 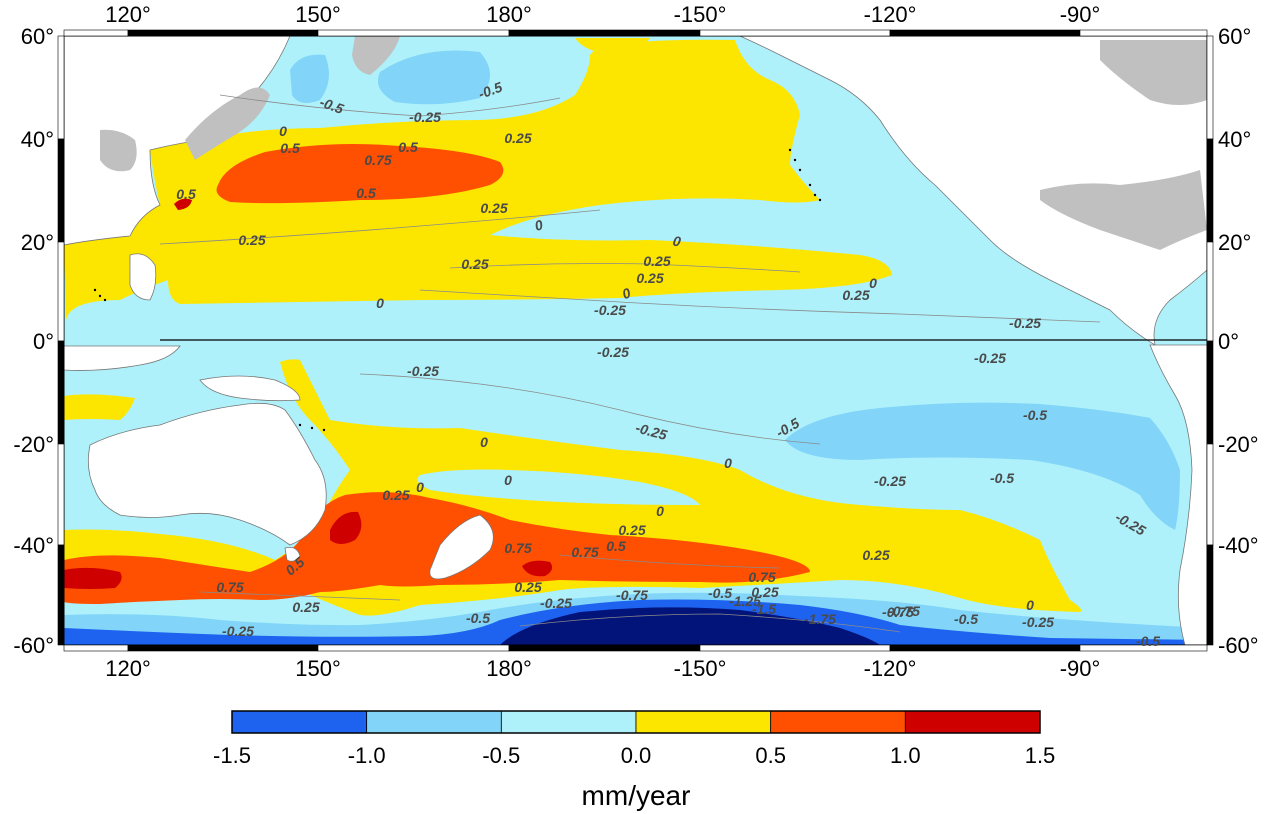 What do you see at coordinates (1234, 242) in the screenshot?
I see `lat-tick-label-right: 20°` at bounding box center [1234, 242].